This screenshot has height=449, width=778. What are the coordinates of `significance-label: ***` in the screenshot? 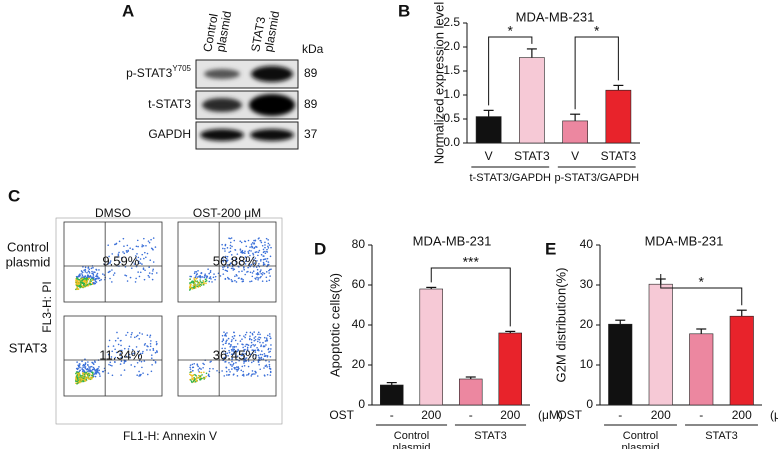 It's located at (471, 262).